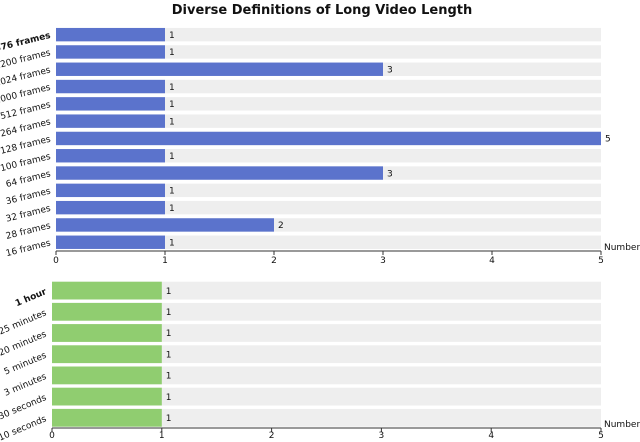 The height and width of the screenshot is (442, 640). I want to click on bar-value-label: 2, so click(281, 226).